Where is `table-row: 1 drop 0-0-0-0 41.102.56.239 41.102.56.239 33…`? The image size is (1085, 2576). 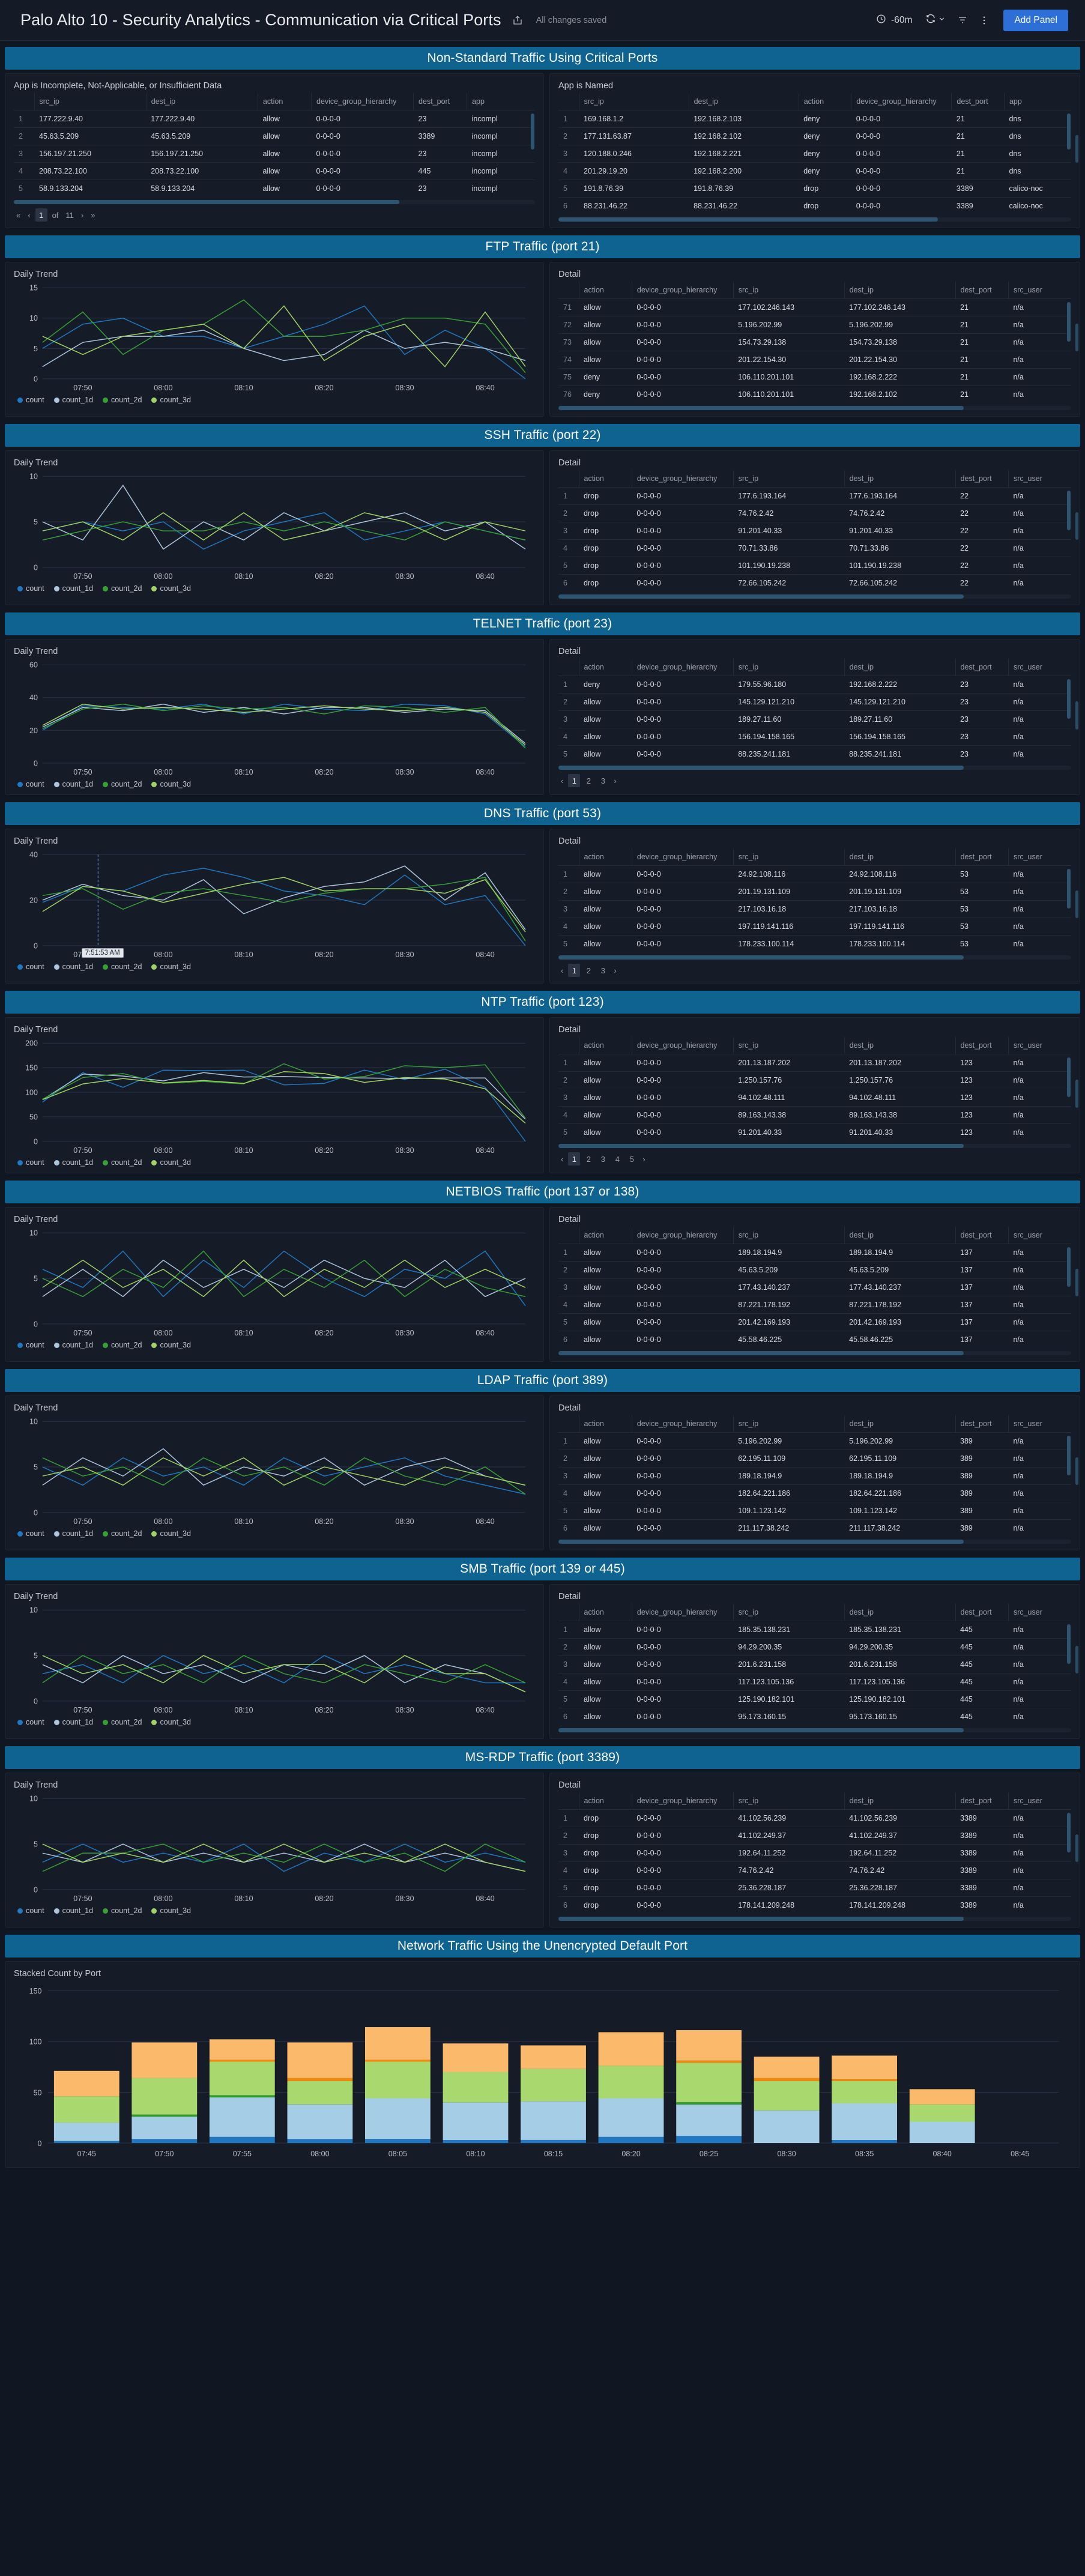 table-row: 1 drop 0-0-0-0 41.102.56.239 41.102.56.239 33… is located at coordinates (814, 1818).